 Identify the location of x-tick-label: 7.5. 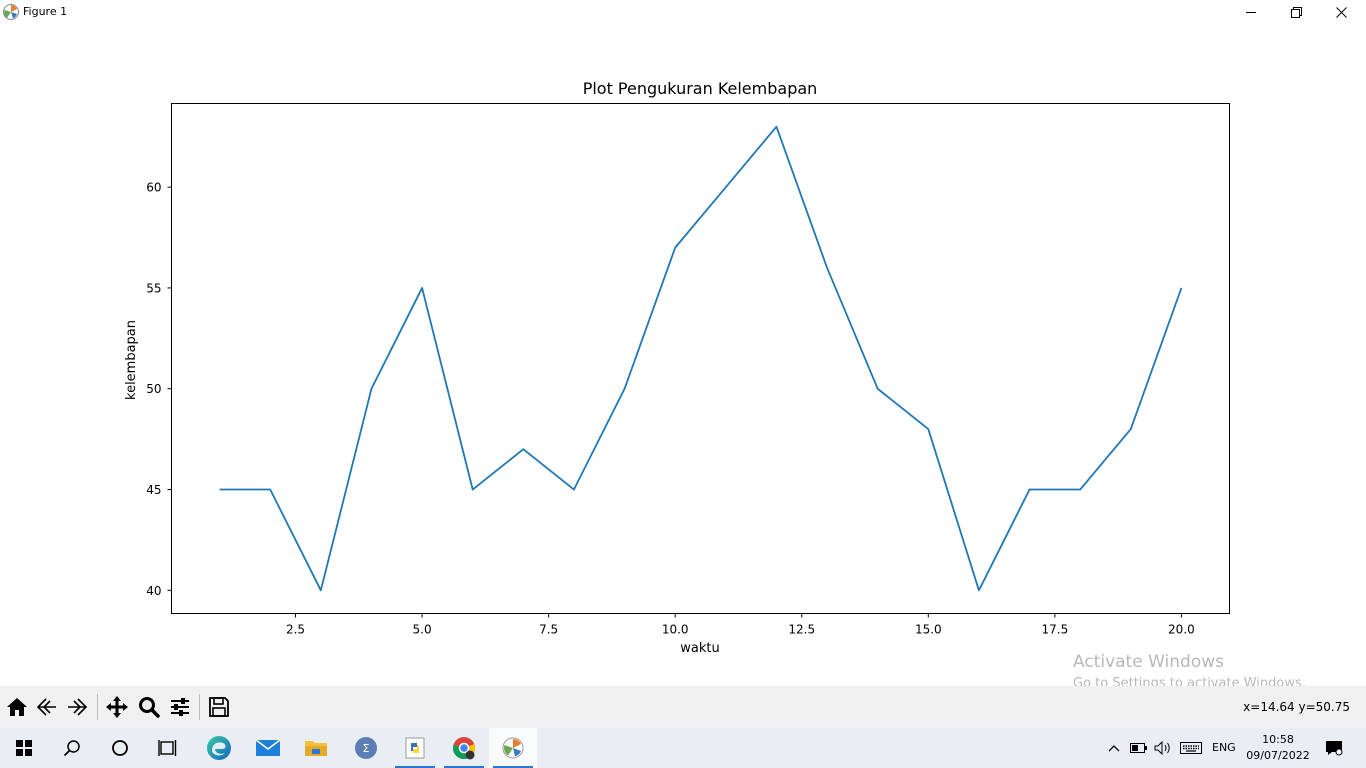
(548, 630).